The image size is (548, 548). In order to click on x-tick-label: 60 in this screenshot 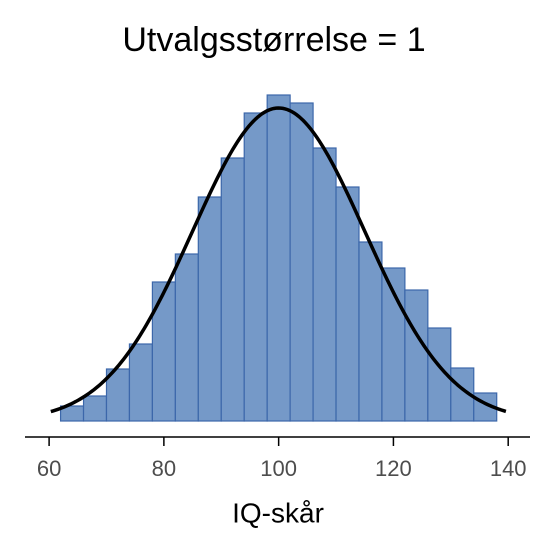, I will do `click(49, 468)`.